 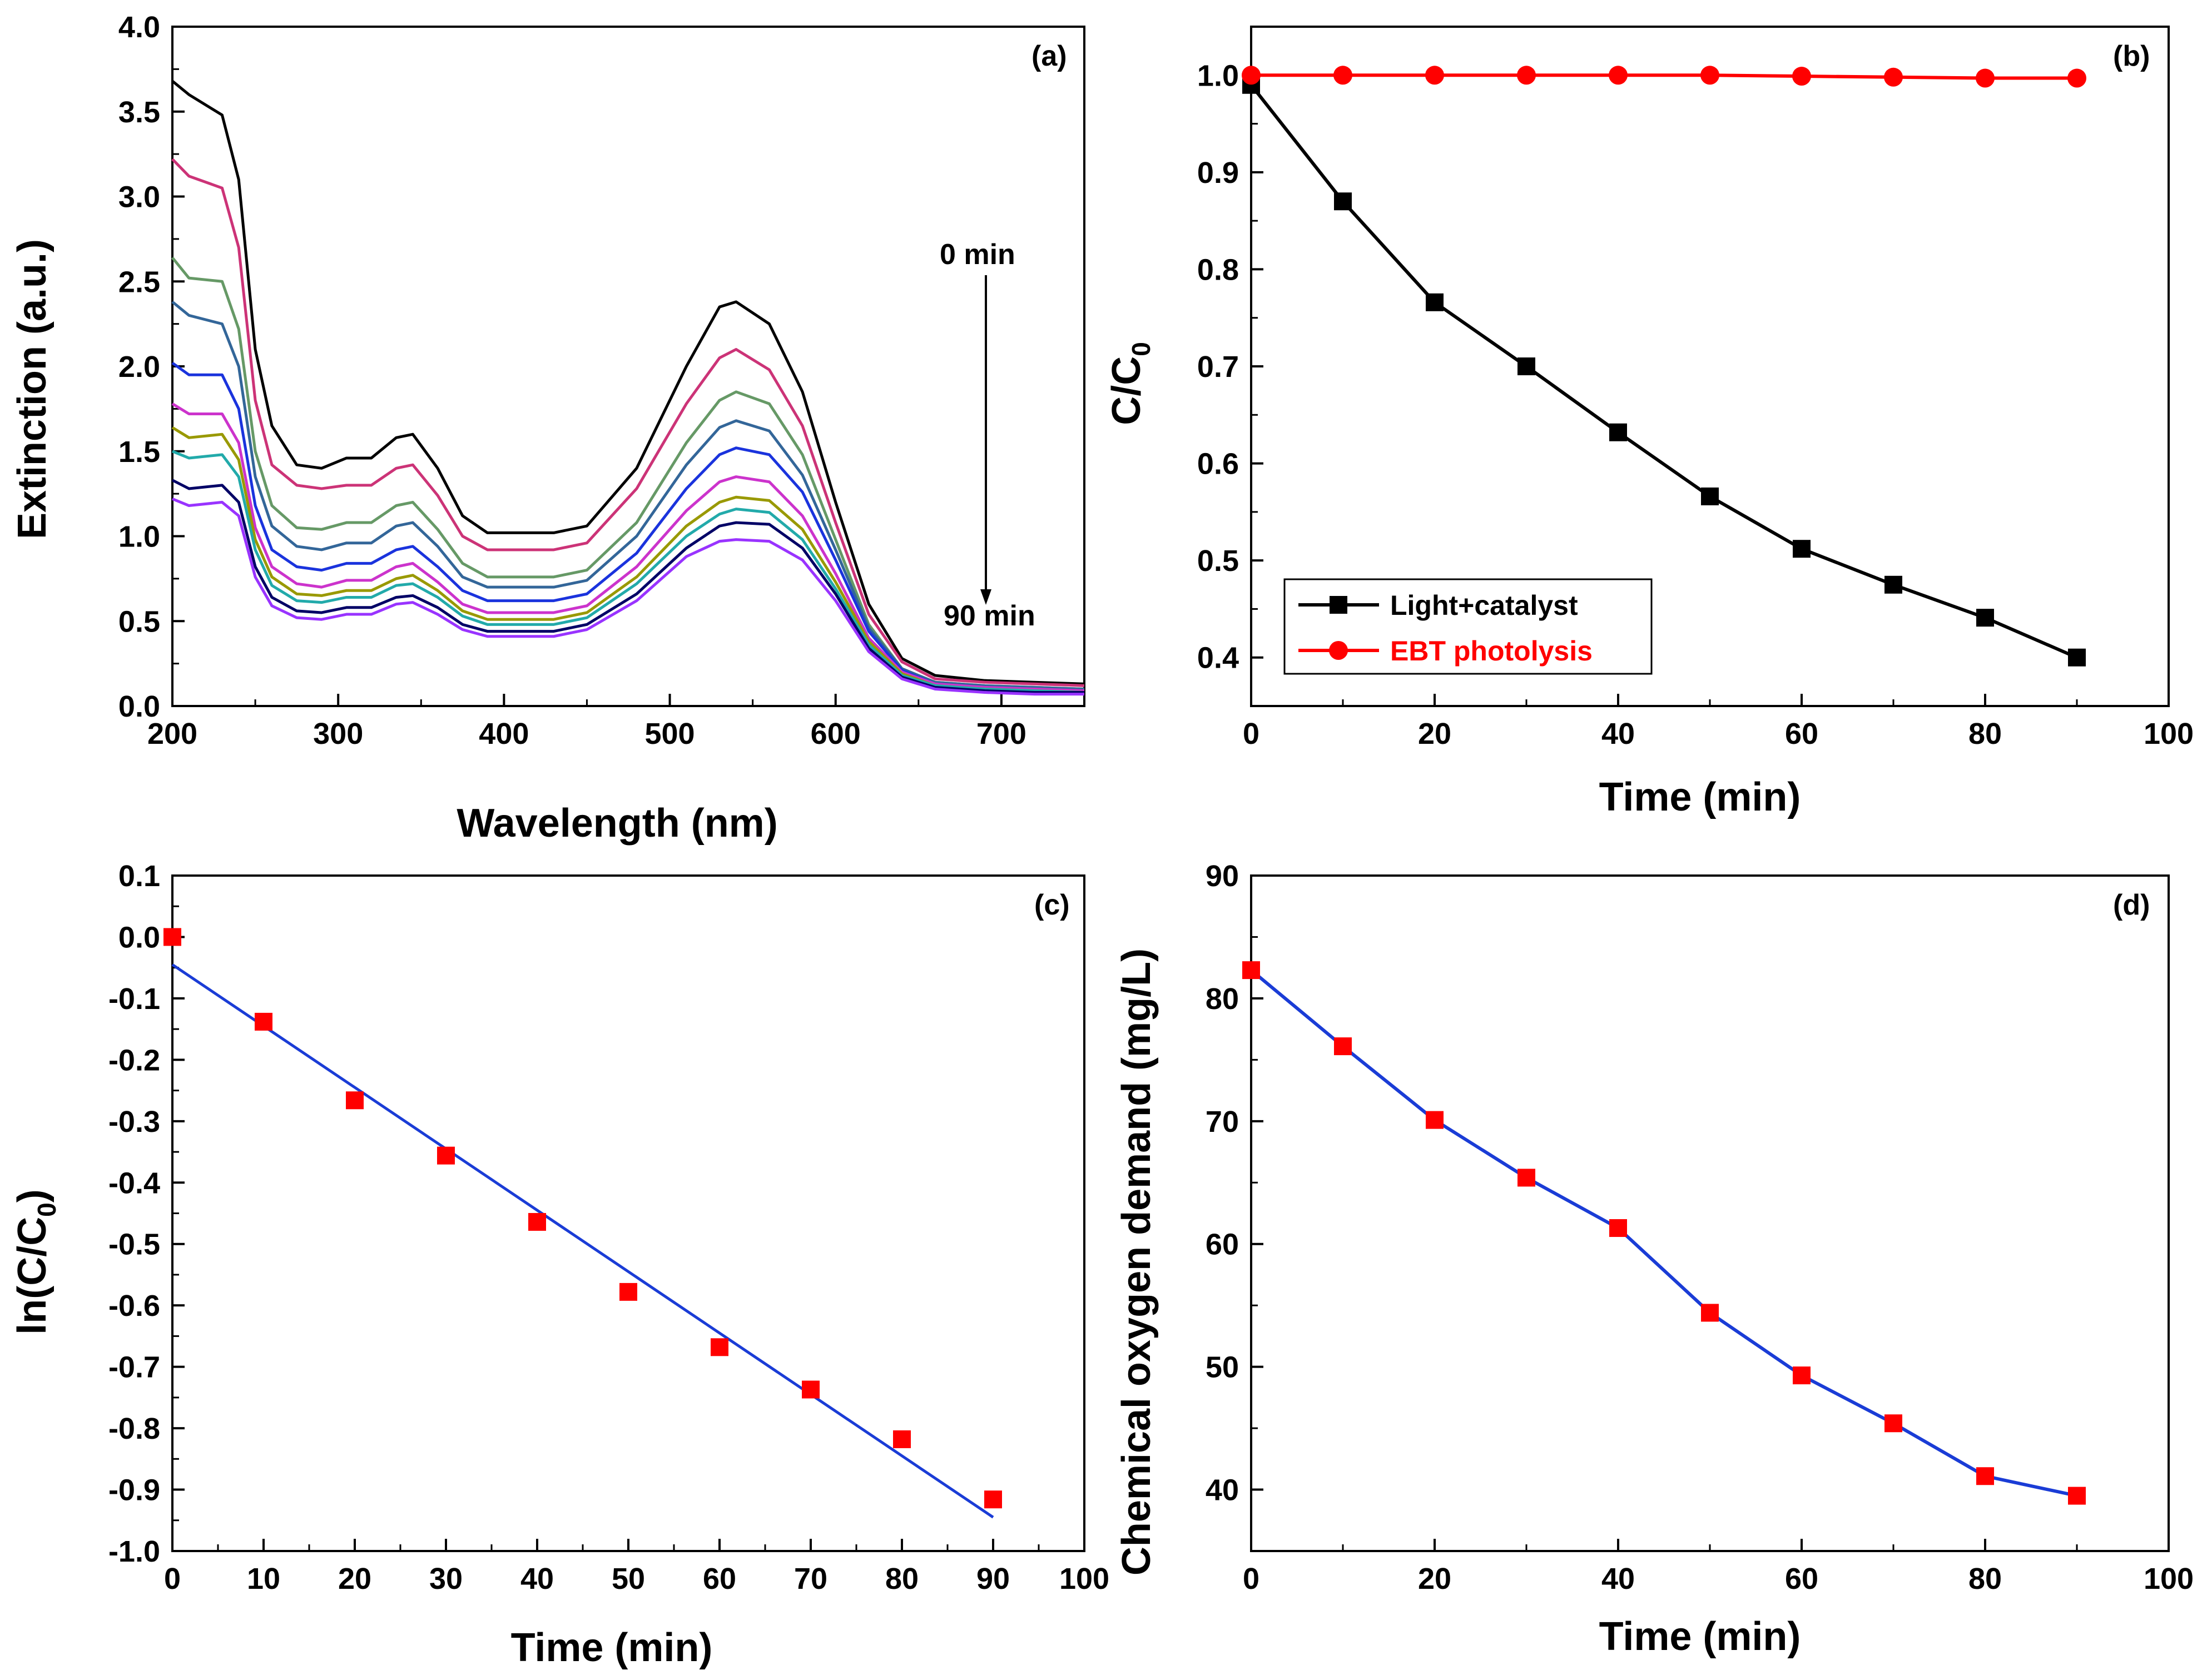 What do you see at coordinates (134, 1367) in the screenshot?
I see `panel-c-y-tick-label: -0.7` at bounding box center [134, 1367].